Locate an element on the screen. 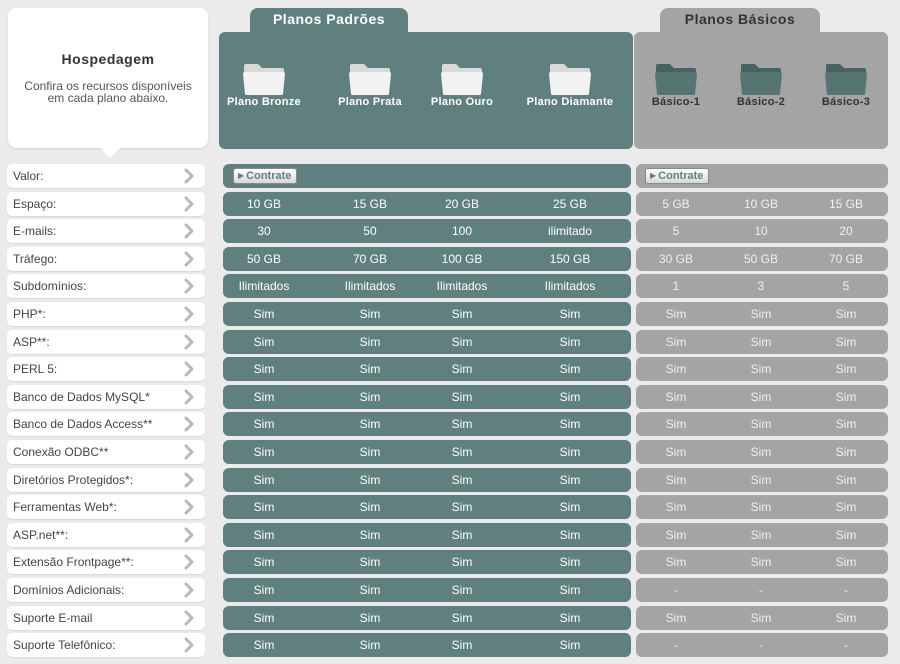  table-row: Ferramentas Web*: Sim Sim Sim Sim Sim Sim Sim is located at coordinates (450, 507).